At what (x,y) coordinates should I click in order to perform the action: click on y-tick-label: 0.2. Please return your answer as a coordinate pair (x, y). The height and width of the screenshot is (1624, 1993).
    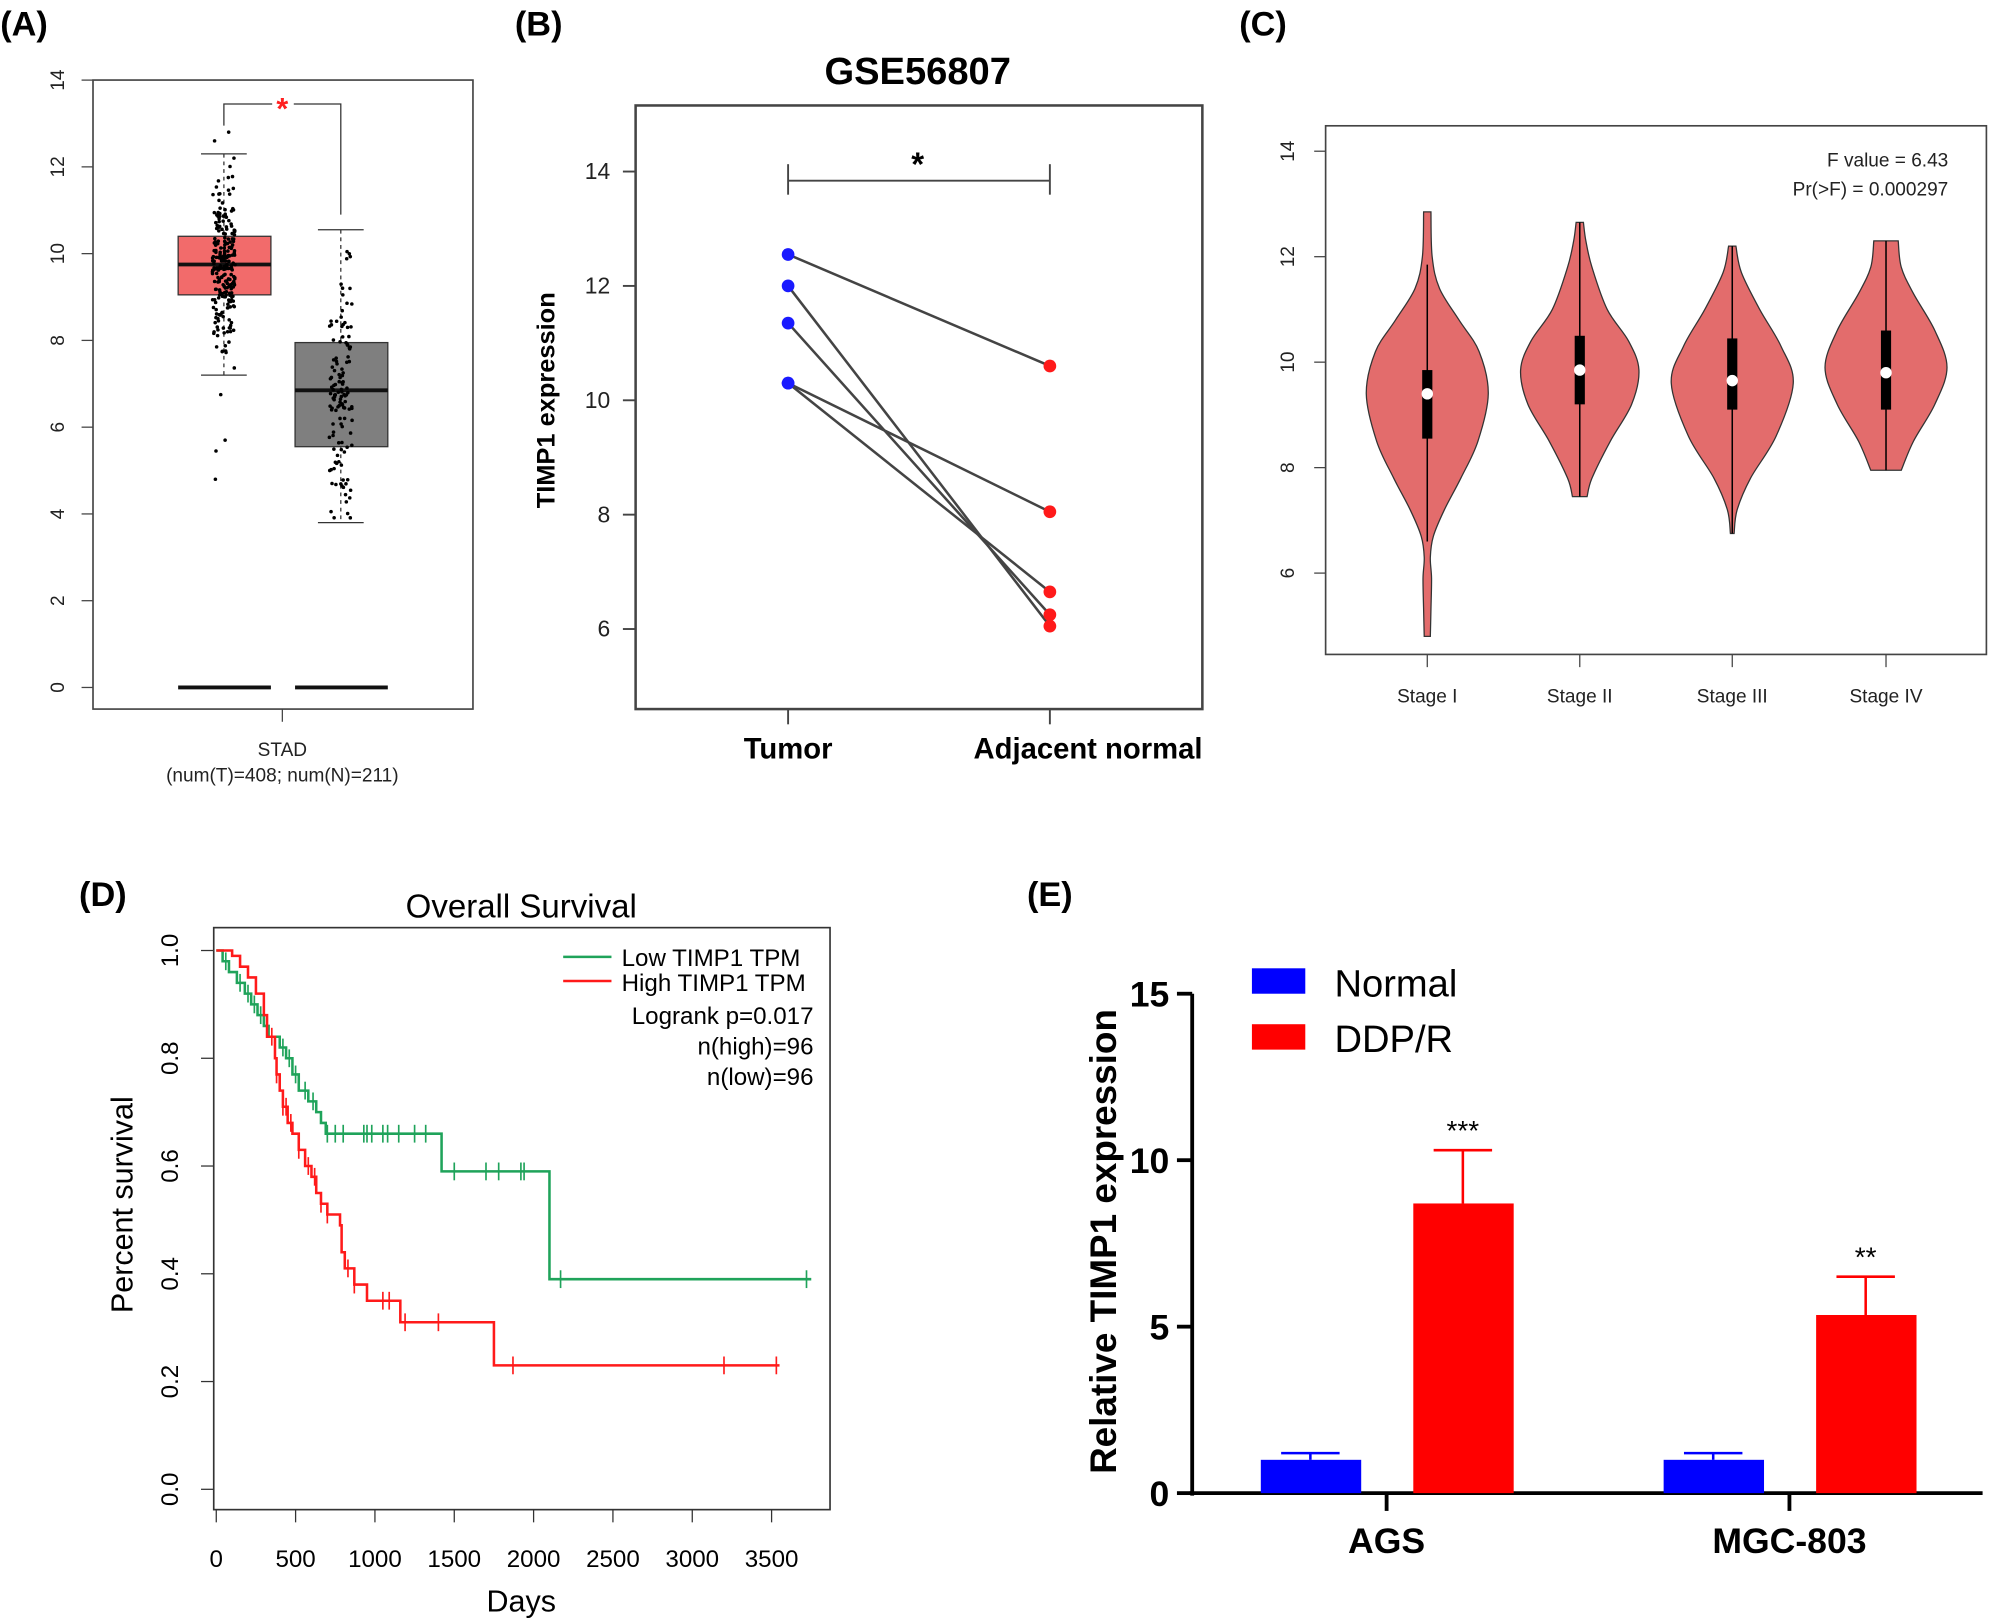
    Looking at the image, I should click on (170, 1382).